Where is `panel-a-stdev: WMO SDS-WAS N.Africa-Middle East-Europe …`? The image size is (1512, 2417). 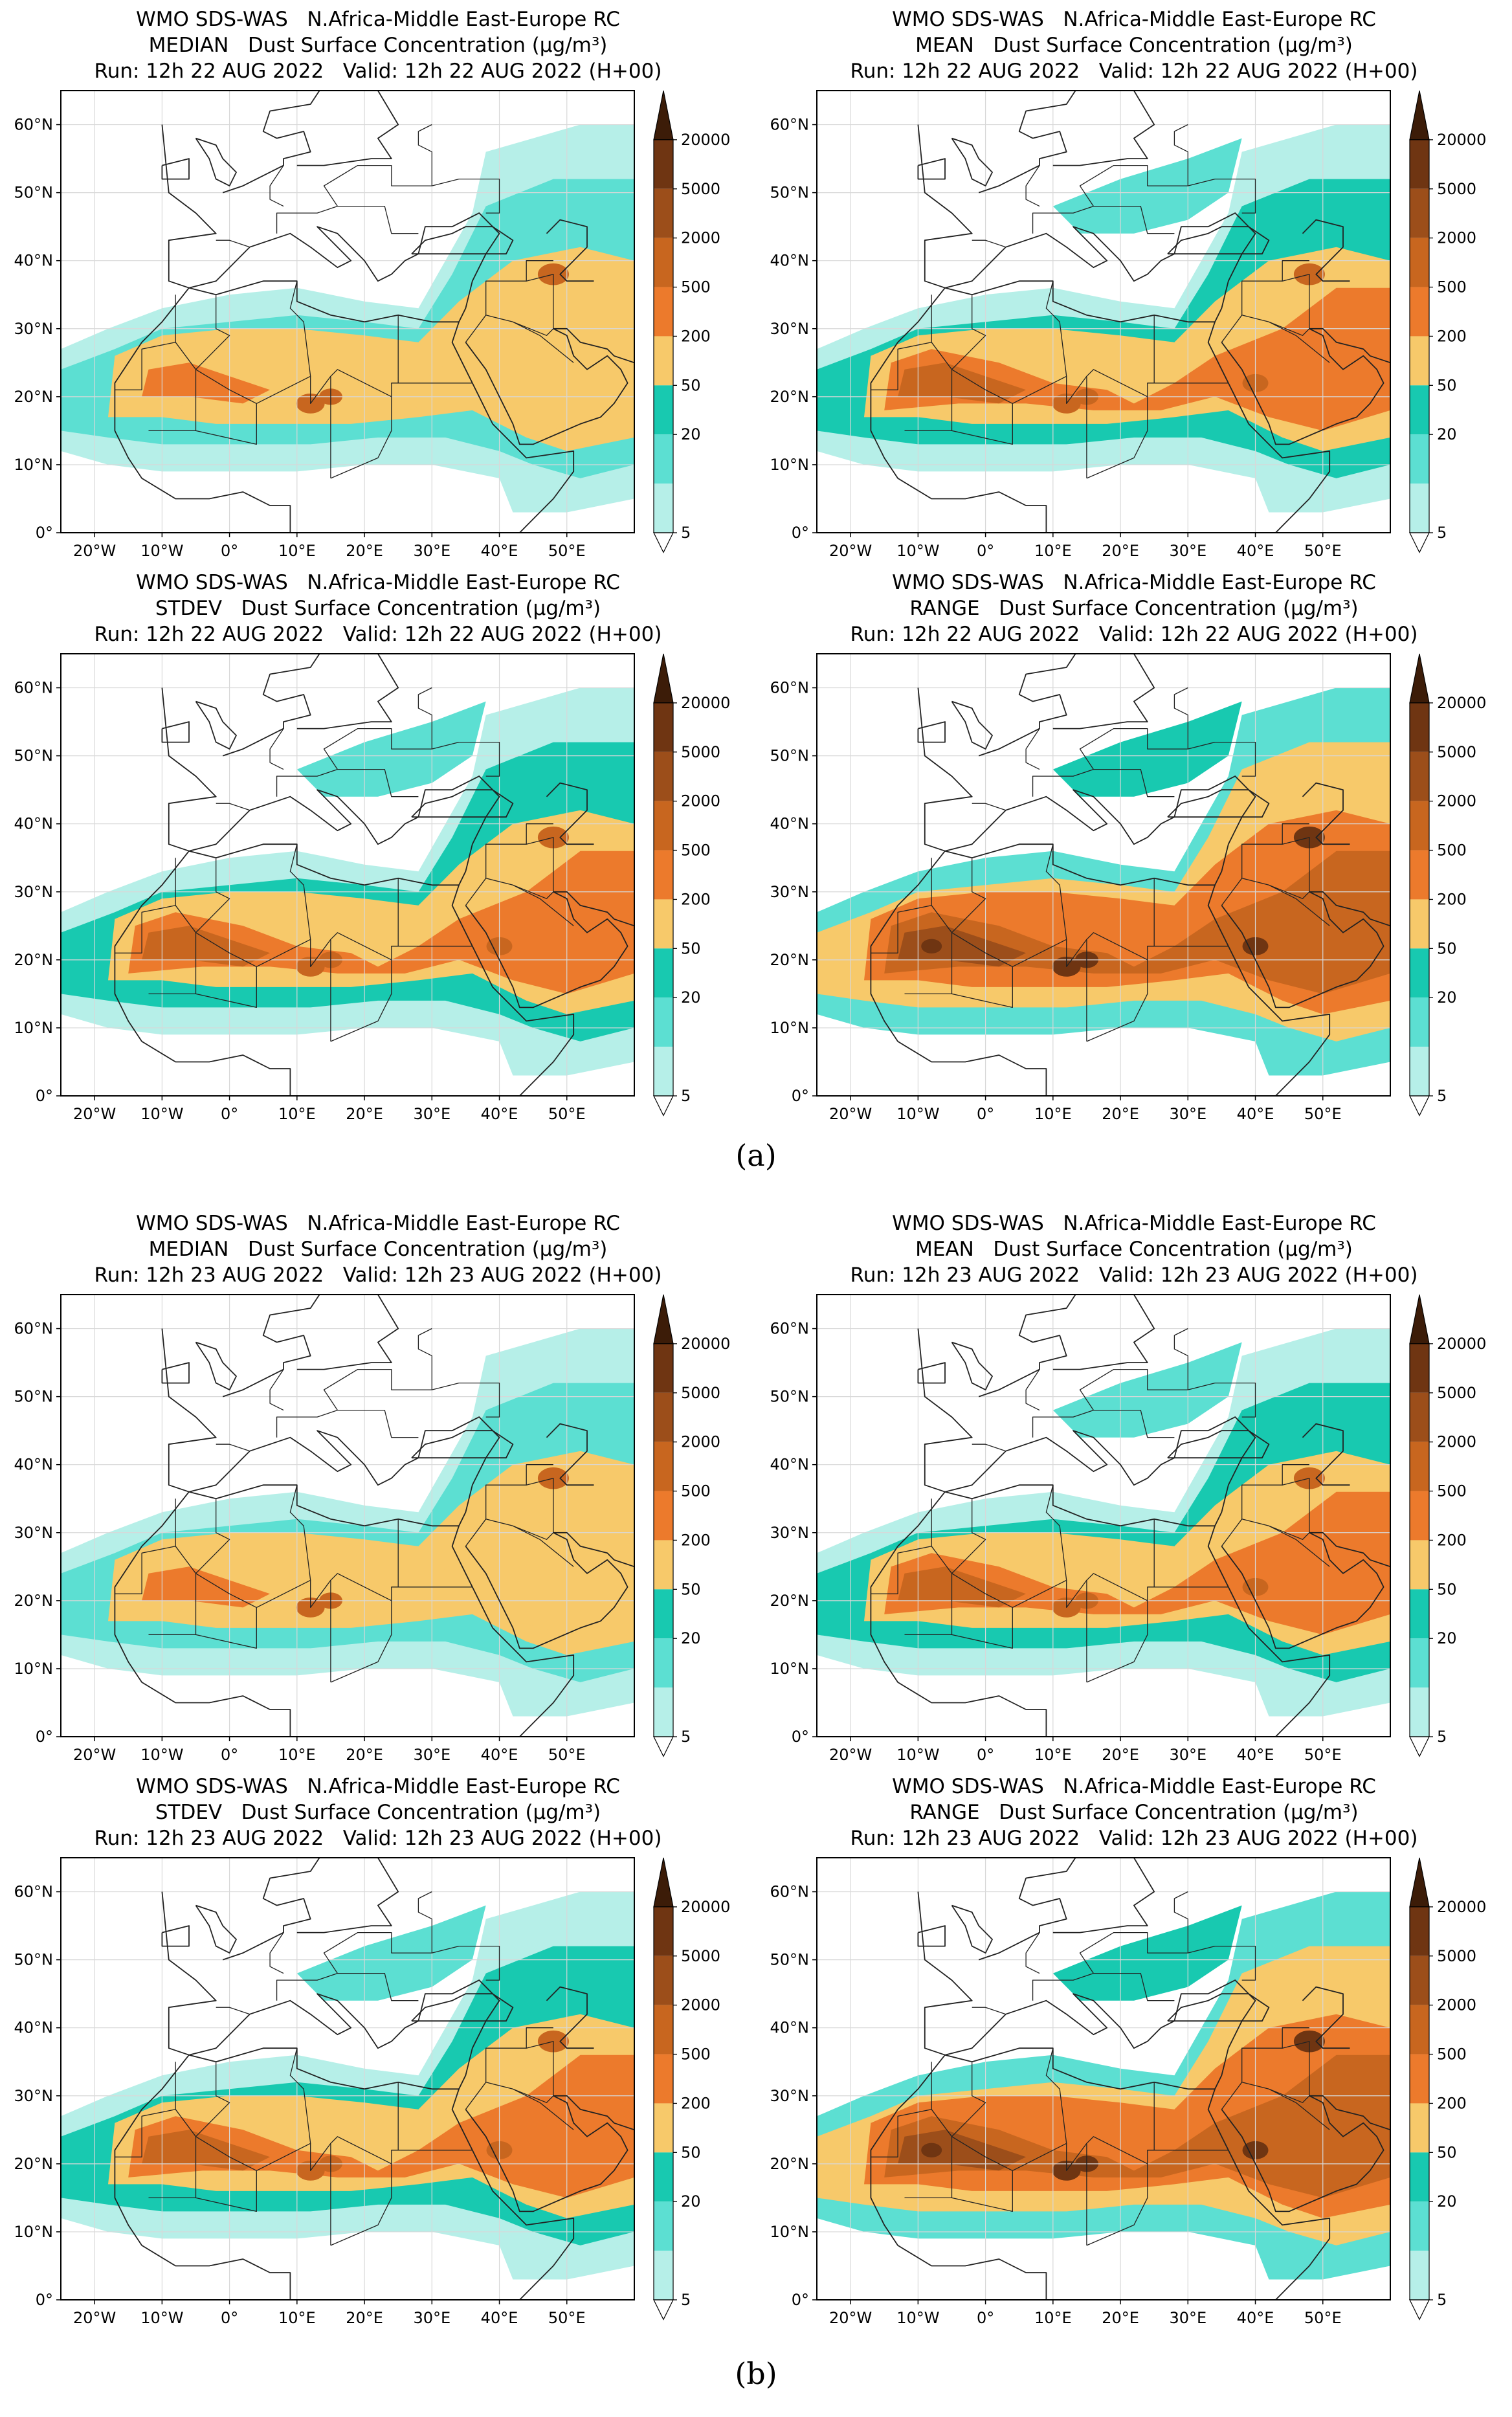
panel-a-stdev: WMO SDS-WAS N.Africa-Middle East-Europe … is located at coordinates (378, 844).